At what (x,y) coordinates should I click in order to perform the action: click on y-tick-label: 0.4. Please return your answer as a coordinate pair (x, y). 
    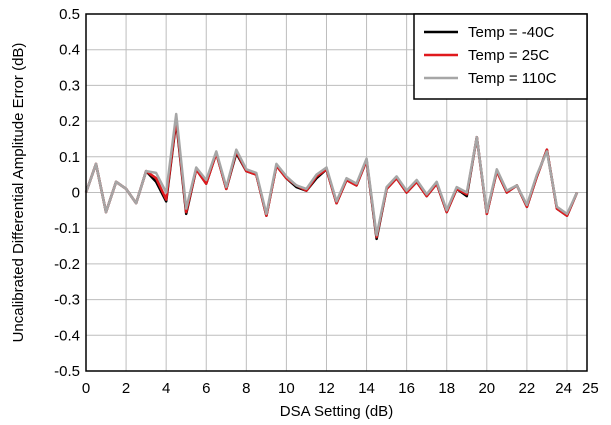
    Looking at the image, I should click on (69, 50).